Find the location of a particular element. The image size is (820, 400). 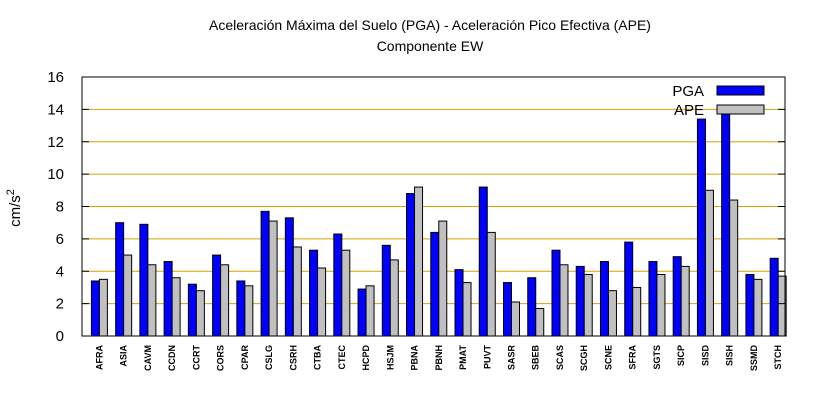

x-tick-label: CTBA is located at coordinates (318, 357).